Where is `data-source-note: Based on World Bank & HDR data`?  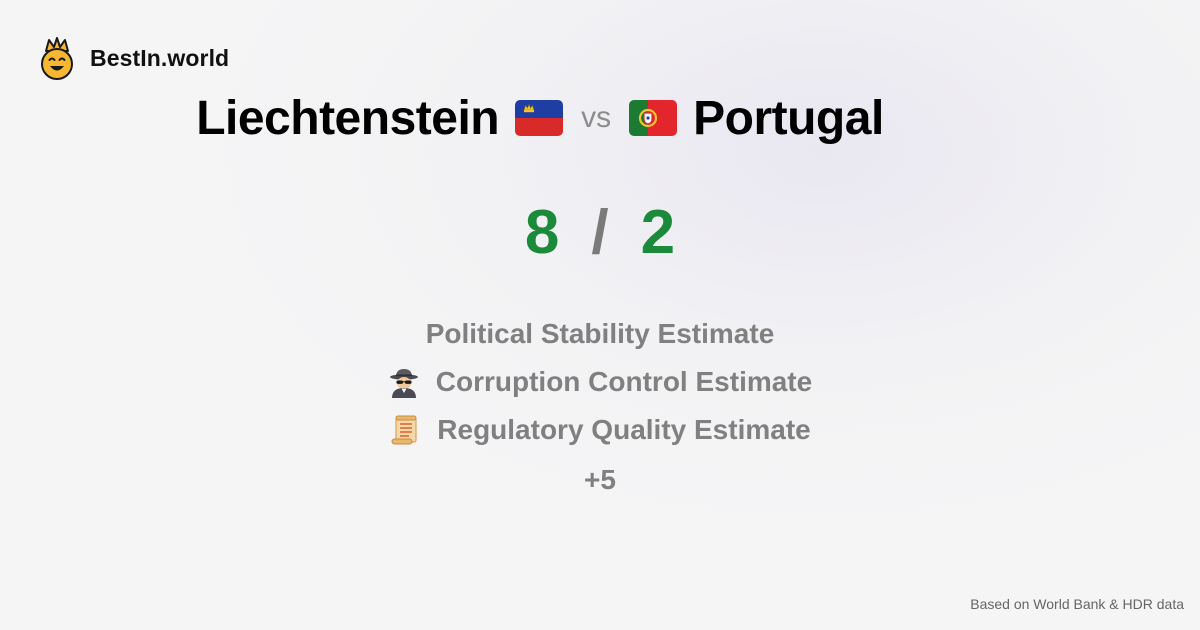 data-source-note: Based on World Bank & HDR data is located at coordinates (1077, 604).